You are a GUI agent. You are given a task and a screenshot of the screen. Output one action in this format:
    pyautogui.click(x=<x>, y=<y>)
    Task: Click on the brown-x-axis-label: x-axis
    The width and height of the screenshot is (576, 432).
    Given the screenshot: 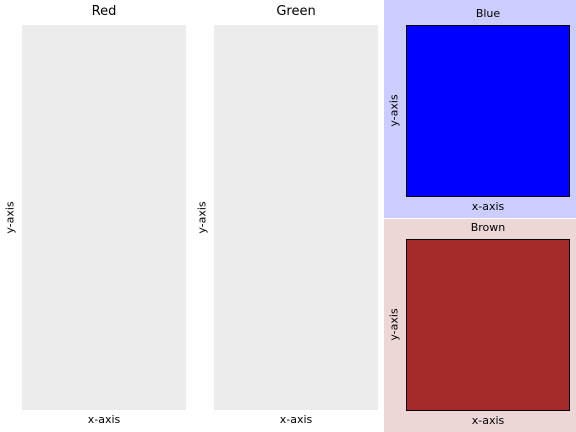 What is the action you would take?
    pyautogui.click(x=488, y=420)
    